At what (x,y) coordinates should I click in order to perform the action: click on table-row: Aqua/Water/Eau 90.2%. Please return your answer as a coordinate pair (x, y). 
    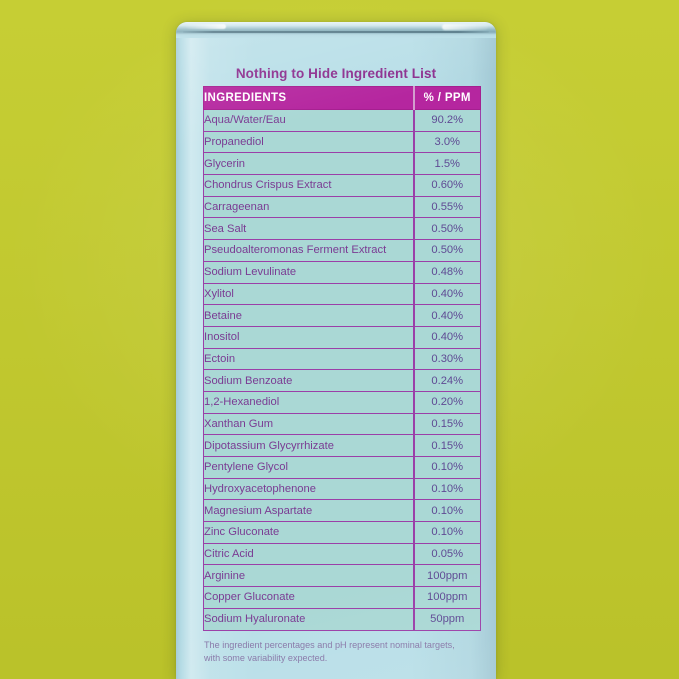
    Looking at the image, I should click on (342, 120).